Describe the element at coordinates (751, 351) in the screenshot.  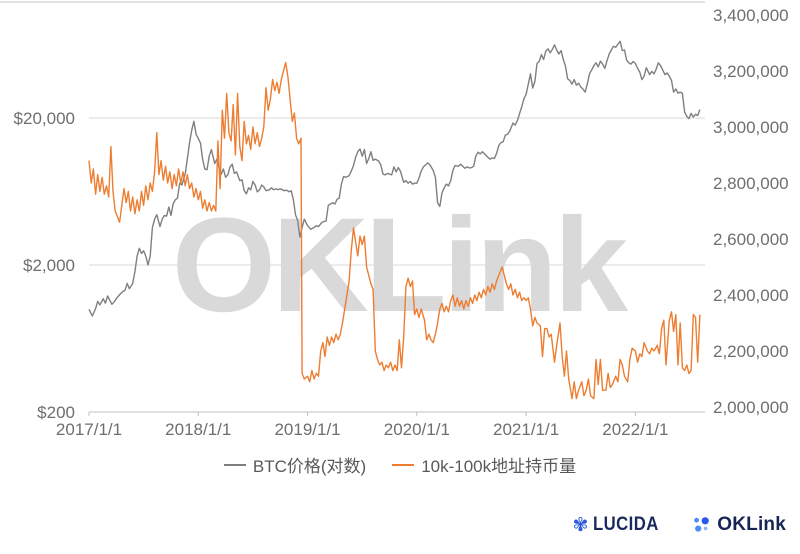
I see `right-axis-label-2200000: 2,200,000` at that location.